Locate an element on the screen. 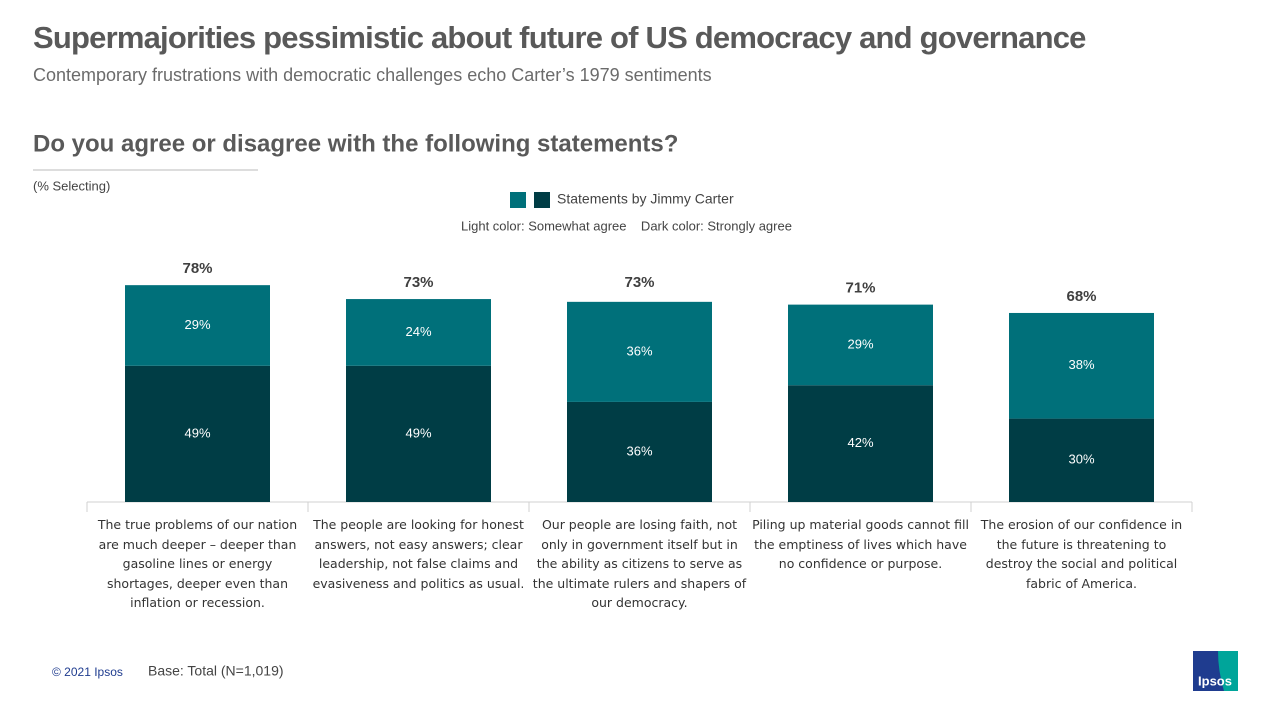 The width and height of the screenshot is (1280, 720). total-label: 71% is located at coordinates (860, 288).